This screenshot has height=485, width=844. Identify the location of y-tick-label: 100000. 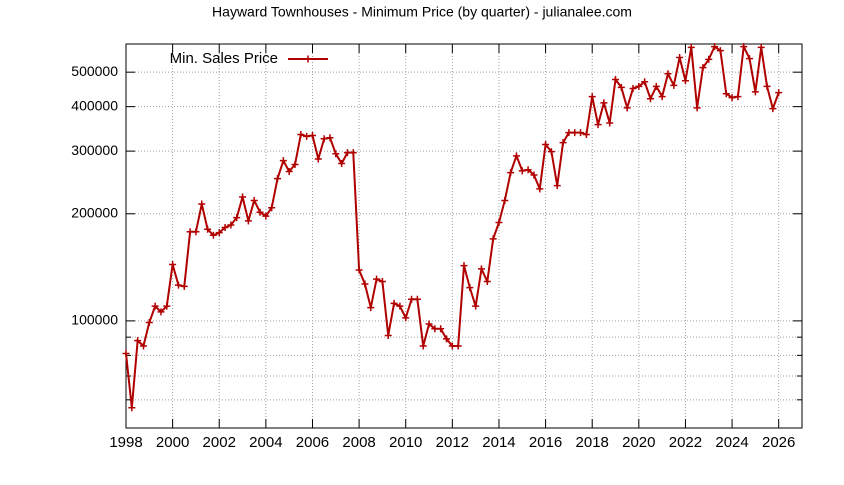
(94, 320).